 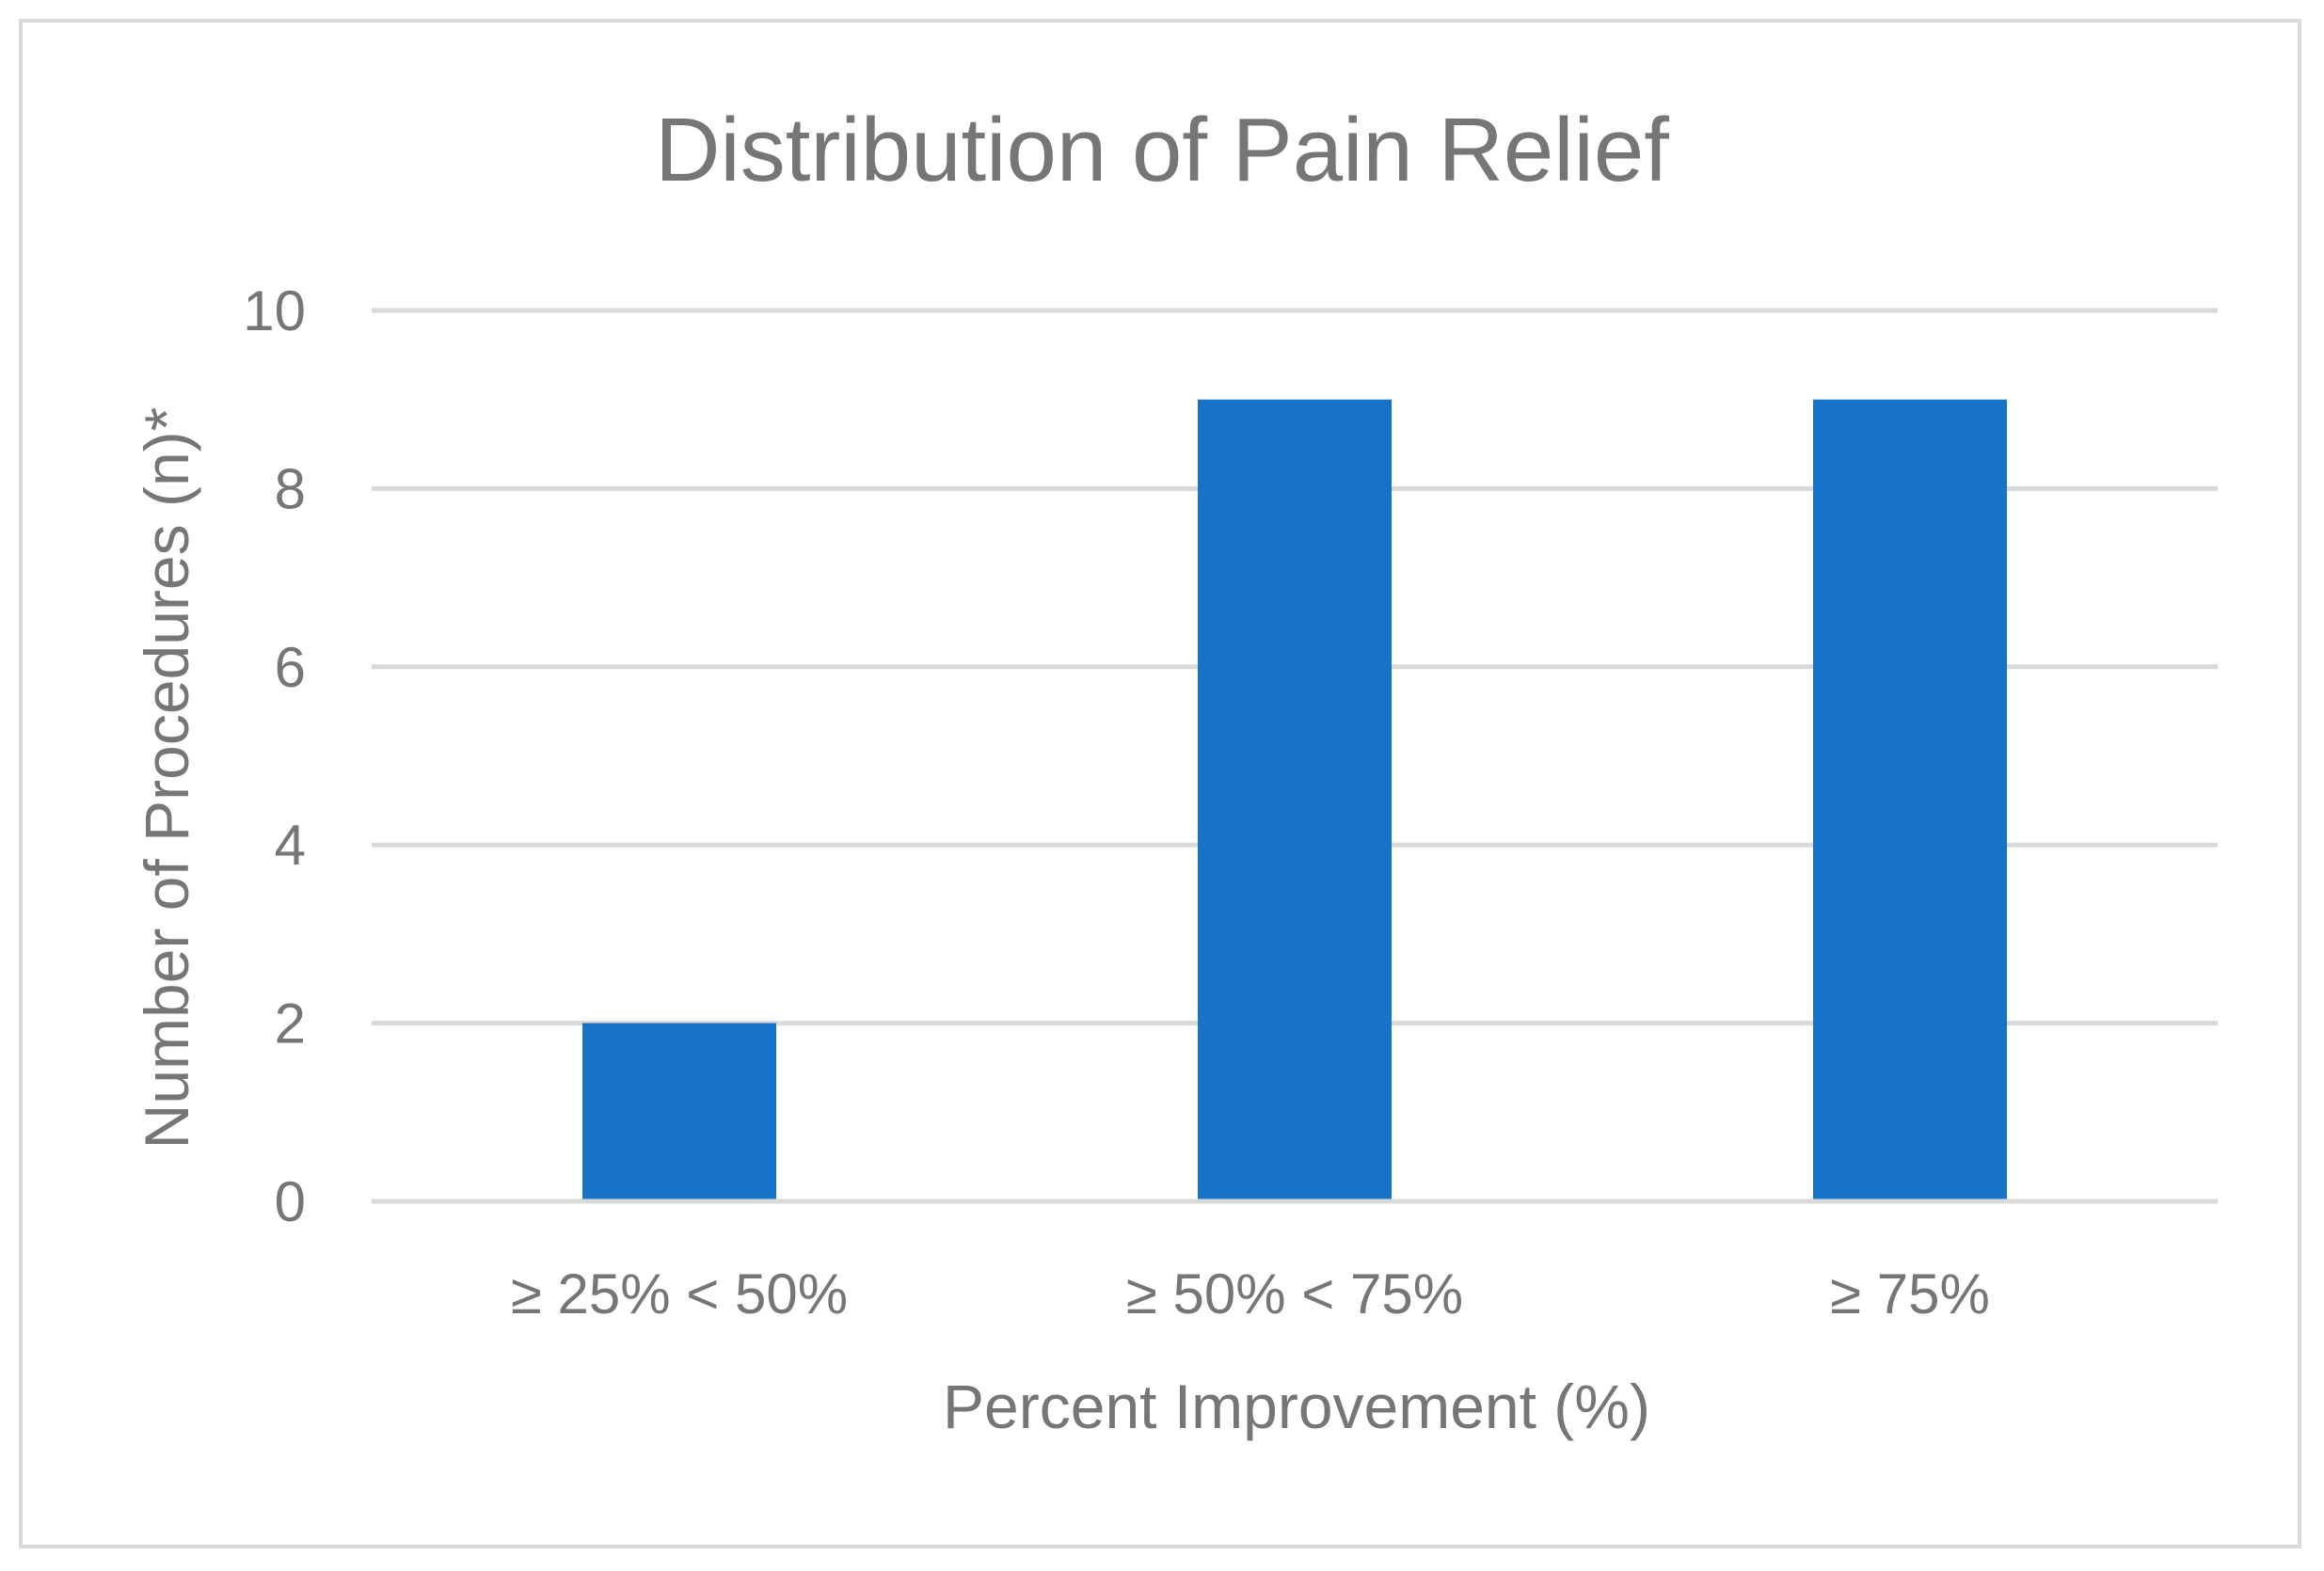 I want to click on y-tick-label: 8, so click(x=290, y=489).